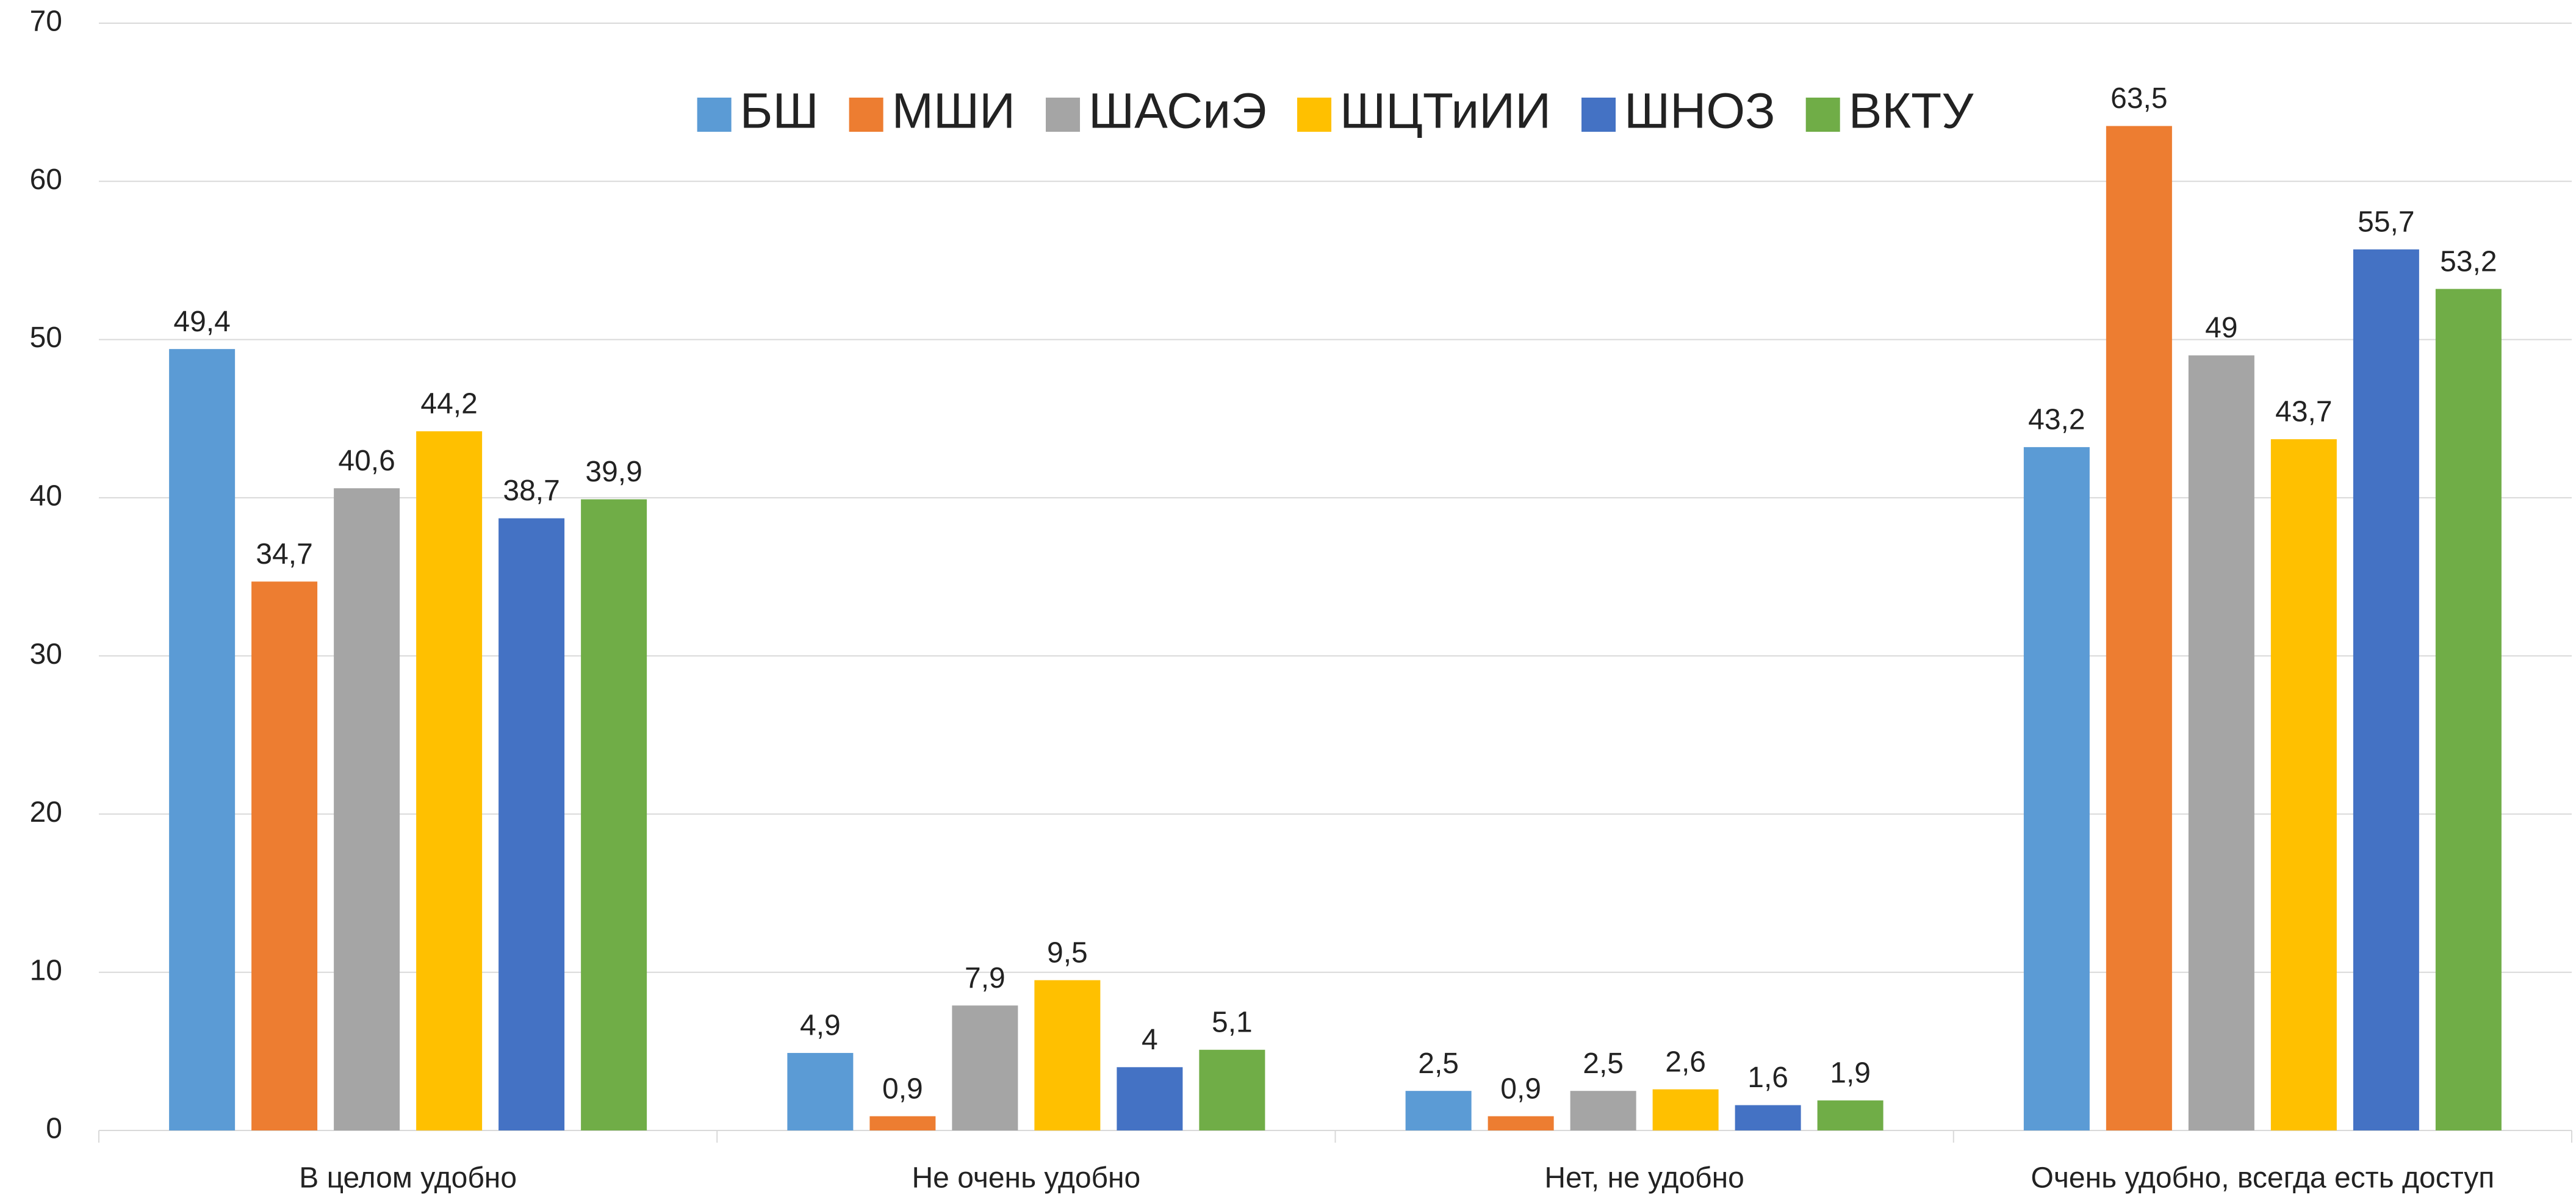  What do you see at coordinates (2056, 420) in the screenshot?
I see `data-label: 43,2` at bounding box center [2056, 420].